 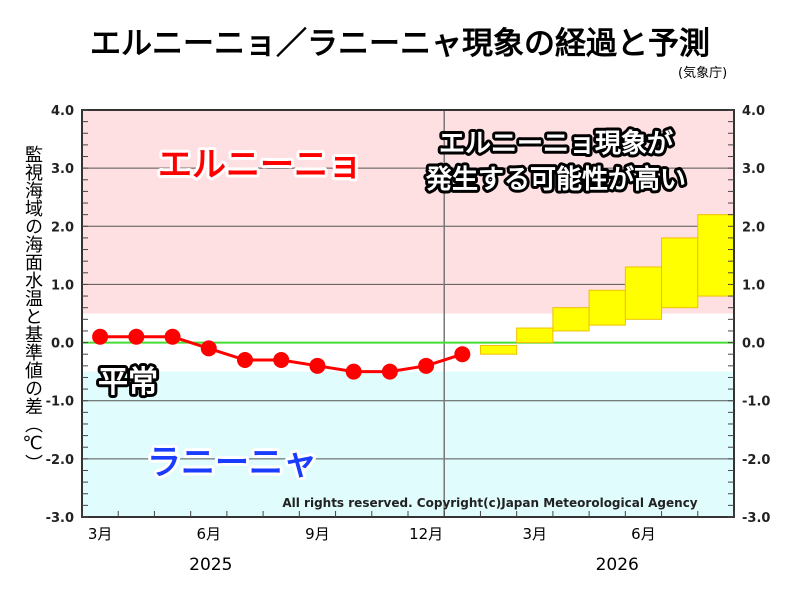 I want to click on chart-title: エルニーニョ／ラニーニャ現象の経過と予測, so click(x=400, y=44).